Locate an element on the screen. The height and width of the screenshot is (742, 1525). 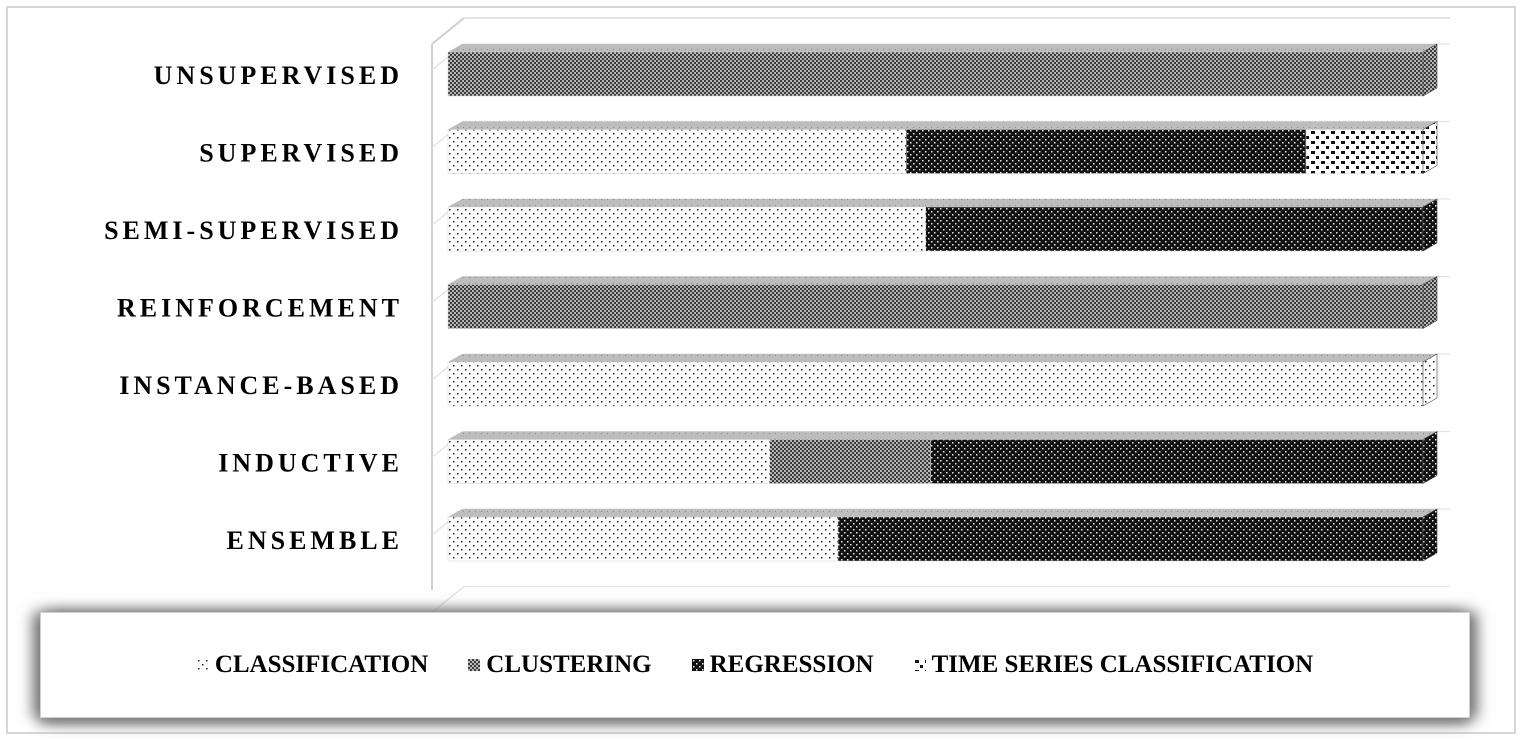
legend-item: TIME SERIES CLASSIFICATION is located at coordinates (1113, 665).